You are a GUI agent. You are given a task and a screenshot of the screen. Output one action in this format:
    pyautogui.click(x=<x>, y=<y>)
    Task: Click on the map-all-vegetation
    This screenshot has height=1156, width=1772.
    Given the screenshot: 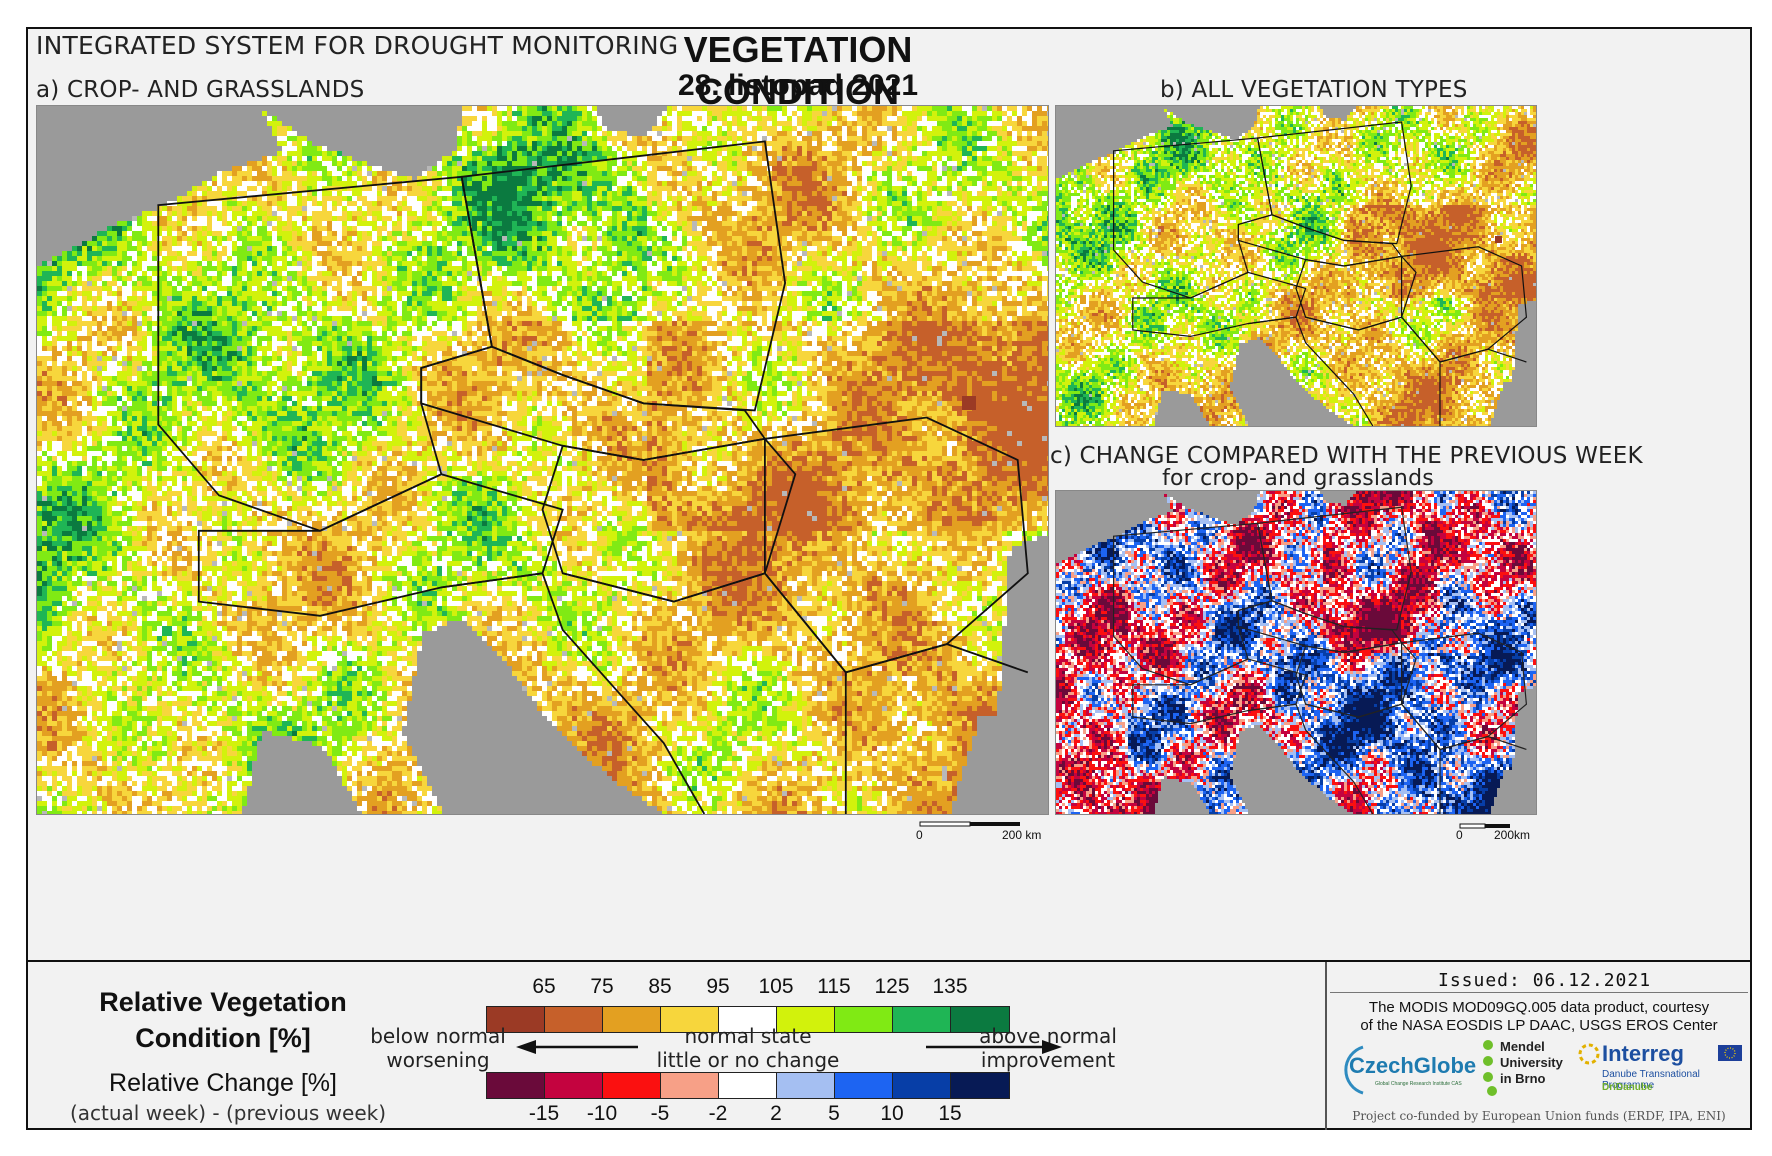 What is the action you would take?
    pyautogui.click(x=1296, y=266)
    